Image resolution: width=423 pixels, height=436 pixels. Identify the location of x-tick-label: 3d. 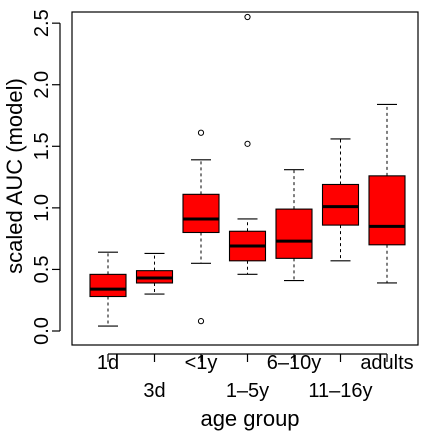
(154, 391).